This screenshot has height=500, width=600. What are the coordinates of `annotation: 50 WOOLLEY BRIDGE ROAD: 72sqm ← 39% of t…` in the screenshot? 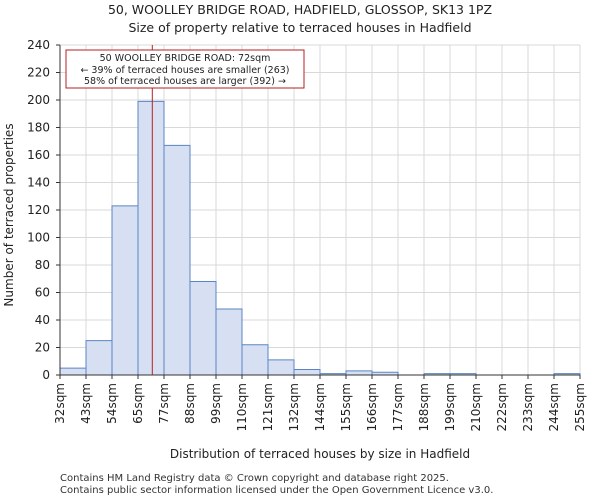 It's located at (185, 69).